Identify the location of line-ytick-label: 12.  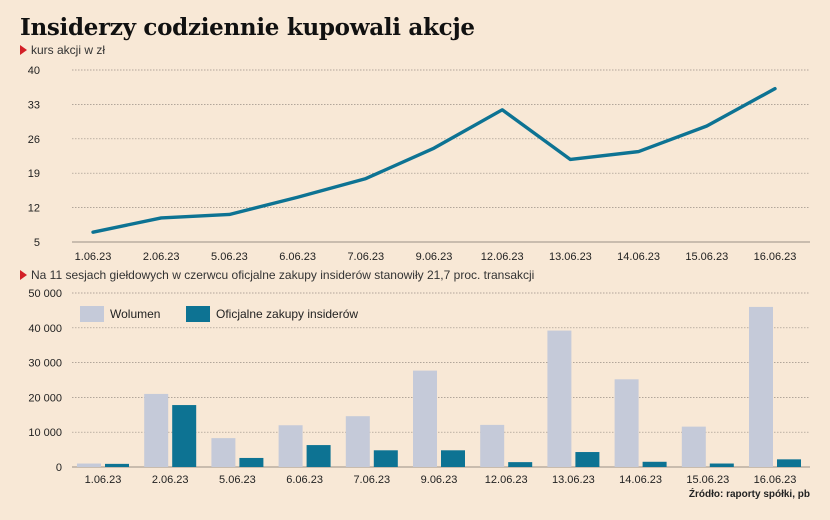
(34, 209).